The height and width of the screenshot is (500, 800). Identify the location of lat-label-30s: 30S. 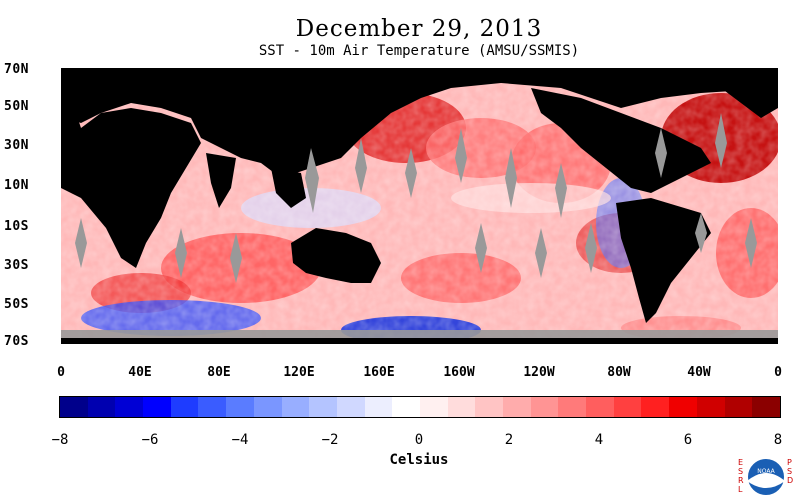
(16, 265).